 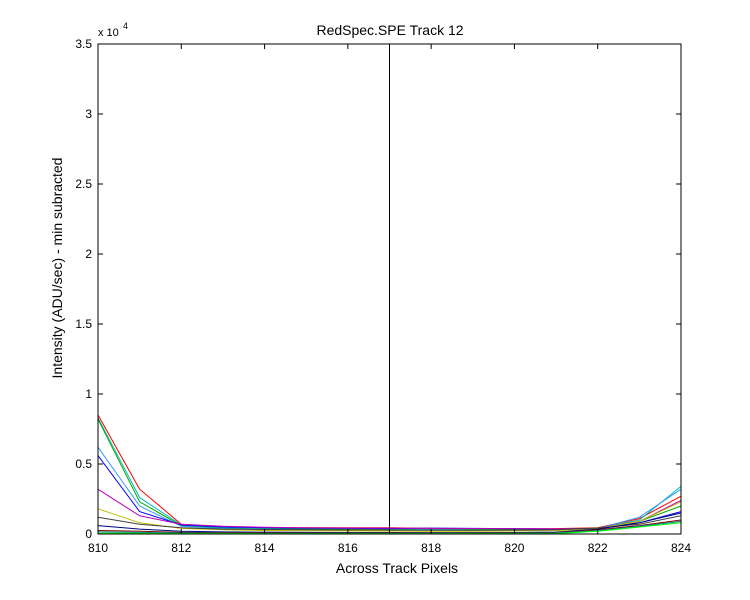 What do you see at coordinates (397, 568) in the screenshot?
I see `x-axis-label: Across Track Pixels` at bounding box center [397, 568].